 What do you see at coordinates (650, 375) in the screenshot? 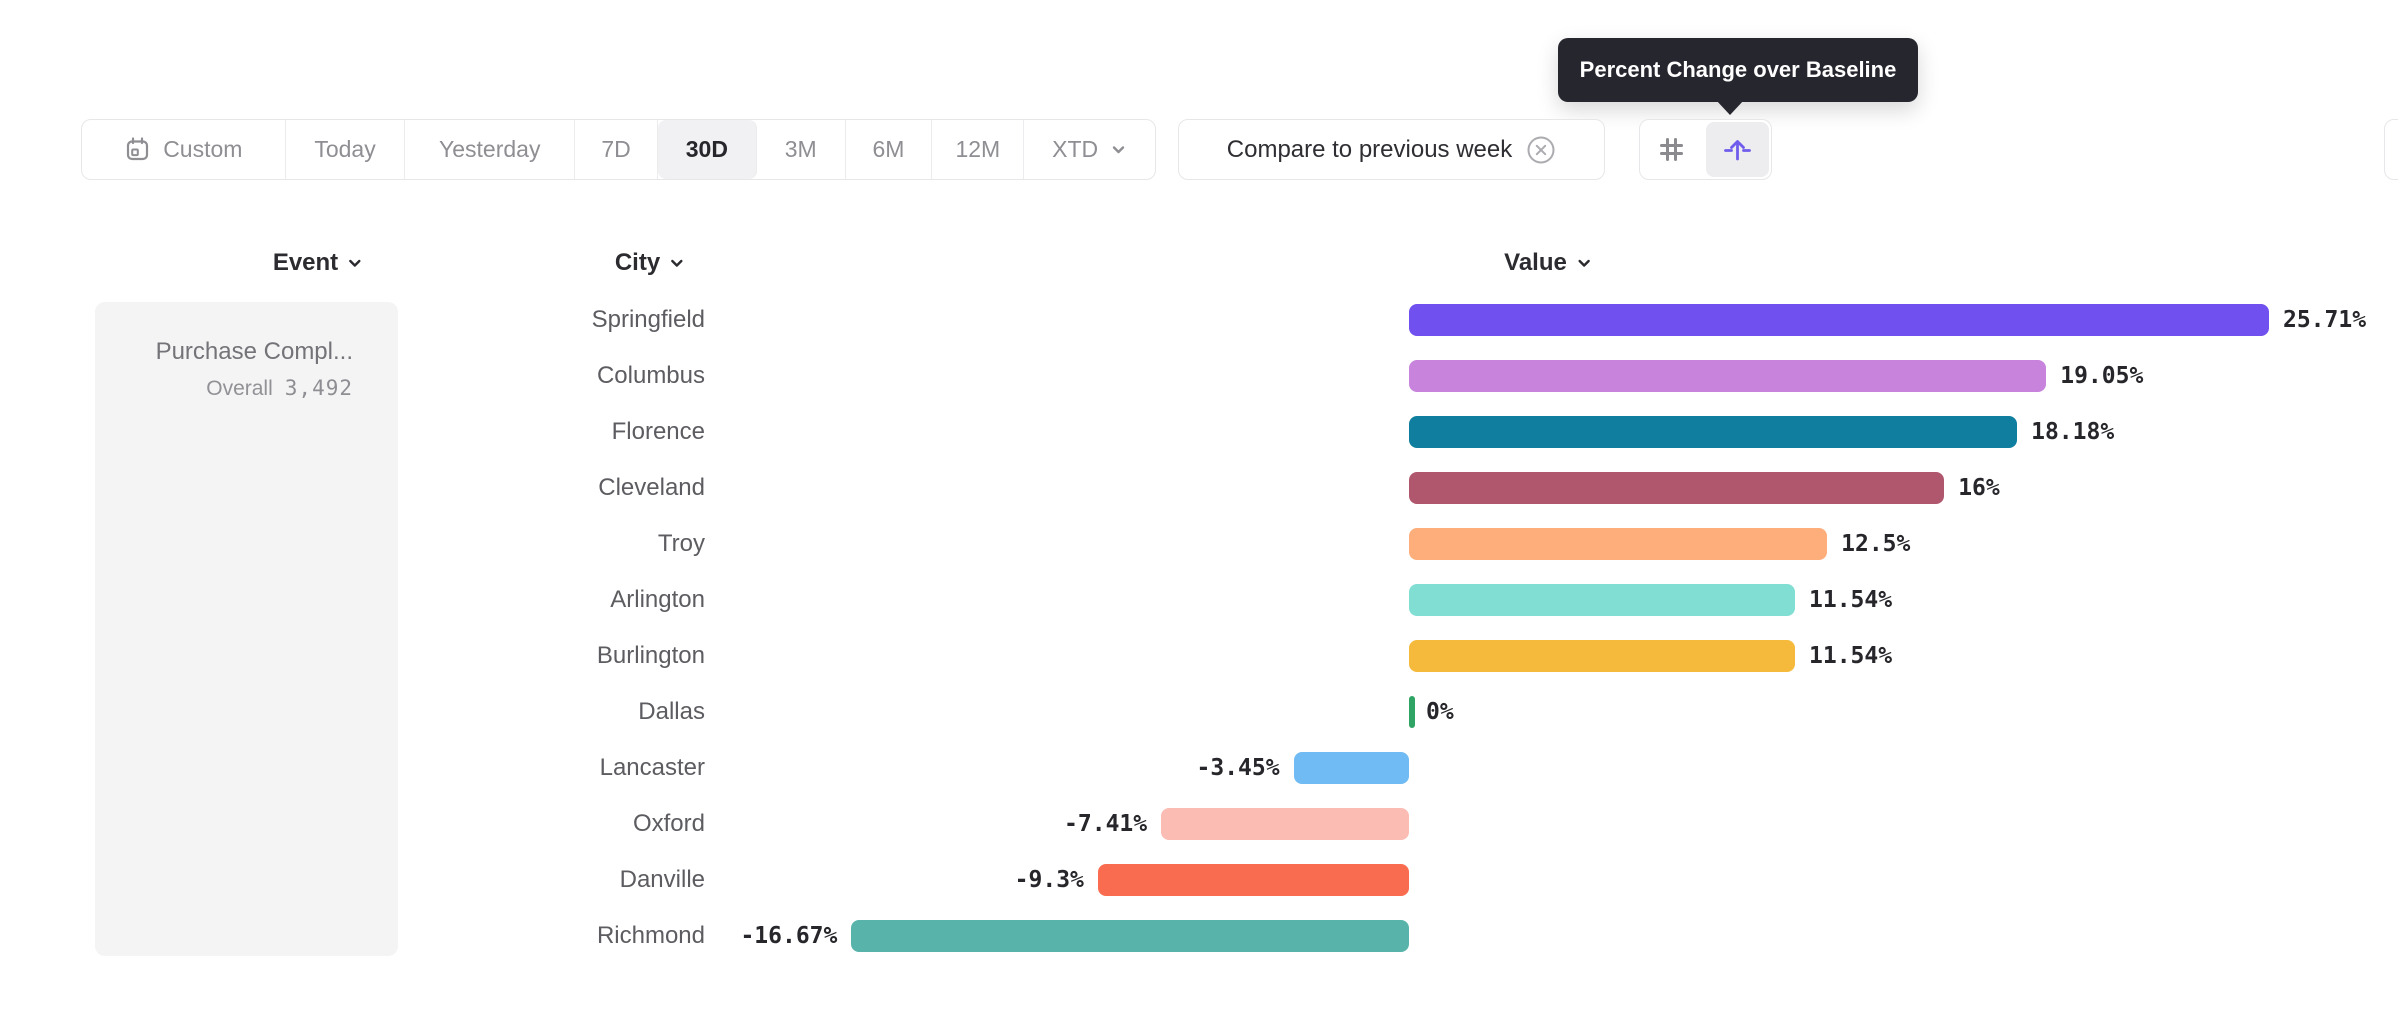
I see `city-label: Columbus` at bounding box center [650, 375].